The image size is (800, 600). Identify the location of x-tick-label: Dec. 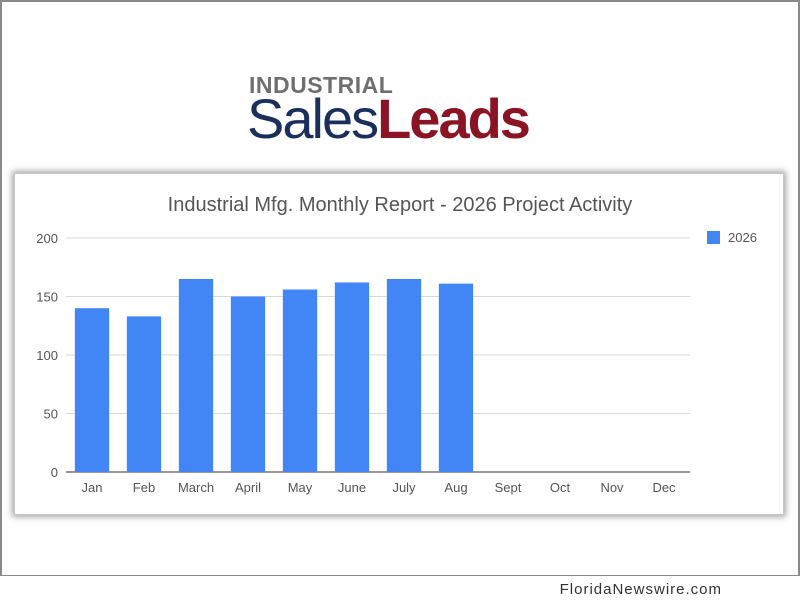
(664, 487).